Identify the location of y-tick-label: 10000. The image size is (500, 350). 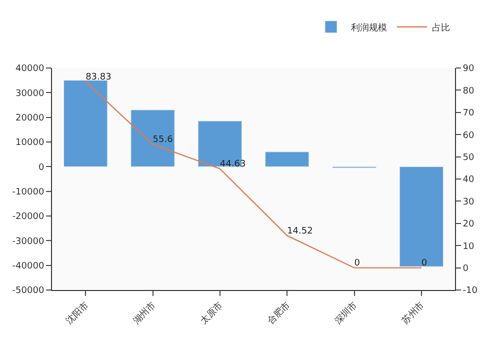
(30, 143).